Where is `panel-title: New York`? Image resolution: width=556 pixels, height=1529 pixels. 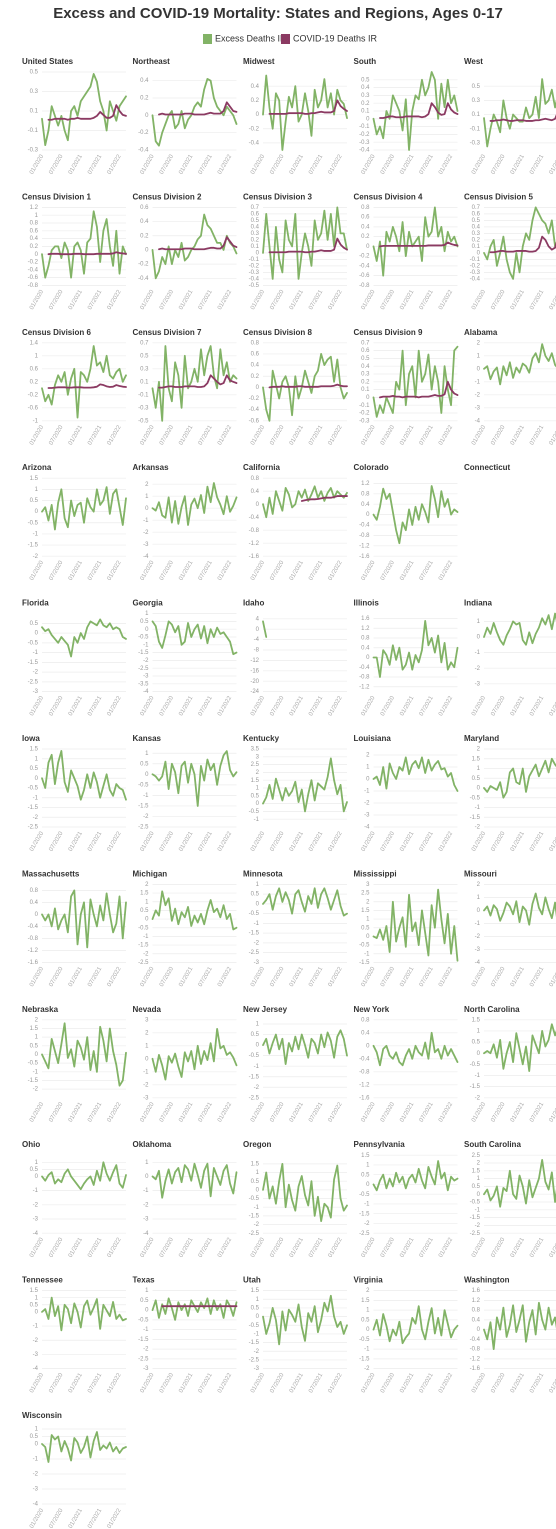
panel-title: New York is located at coordinates (372, 1009).